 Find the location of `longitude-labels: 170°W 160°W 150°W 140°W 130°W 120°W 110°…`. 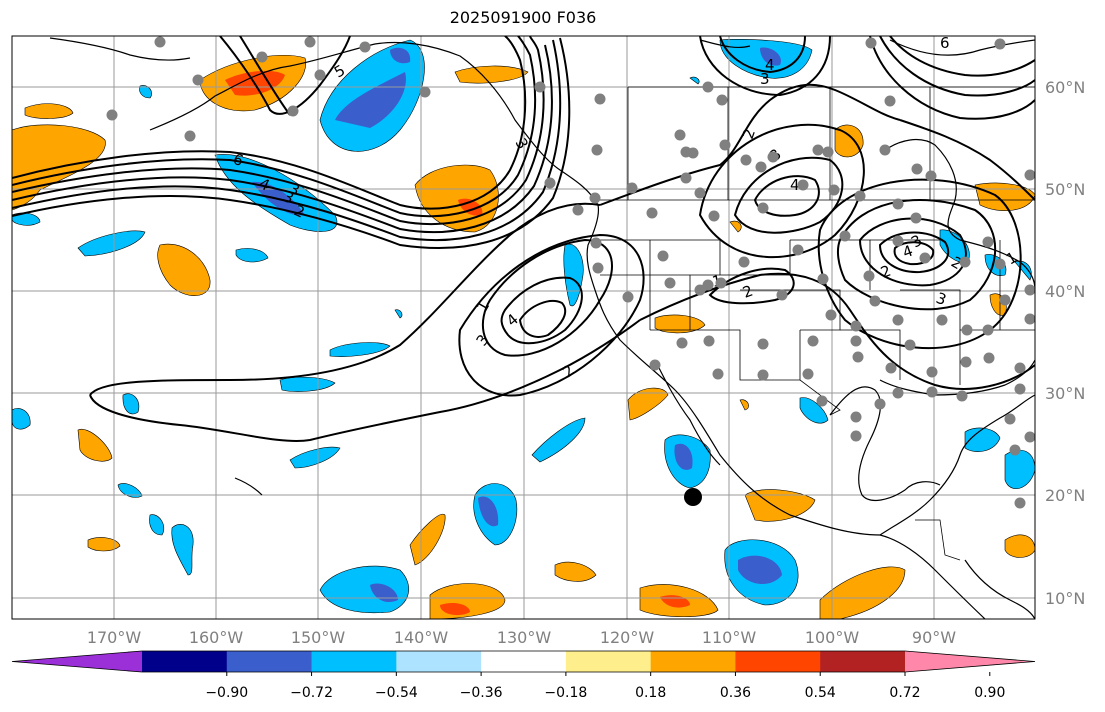

longitude-labels: 170°W 160°W 150°W 140°W 130°W 120°W 110°… is located at coordinates (521, 637).